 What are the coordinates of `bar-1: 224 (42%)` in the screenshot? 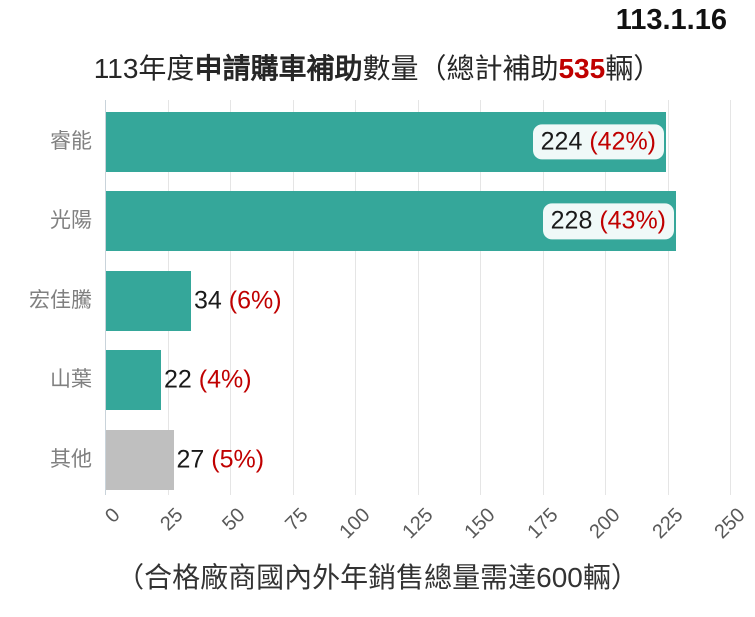 It's located at (386, 142).